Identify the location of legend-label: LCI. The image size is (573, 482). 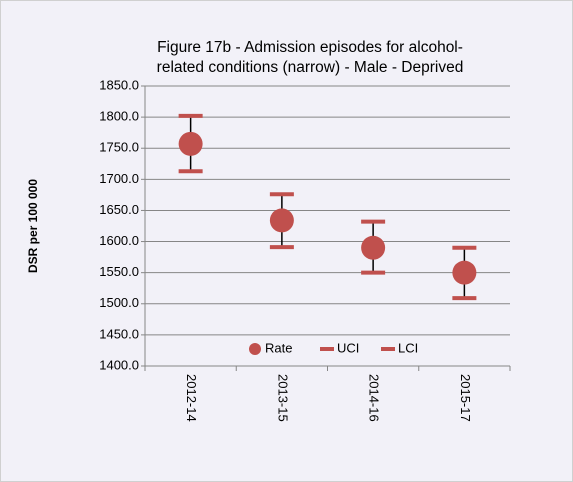
(408, 347).